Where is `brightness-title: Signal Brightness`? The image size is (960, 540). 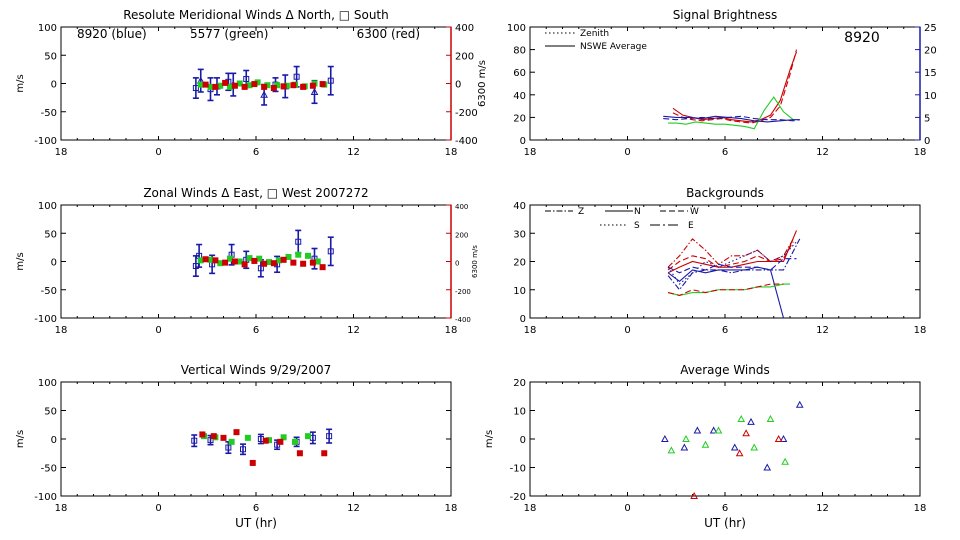 brightness-title: Signal Brightness is located at coordinates (725, 15).